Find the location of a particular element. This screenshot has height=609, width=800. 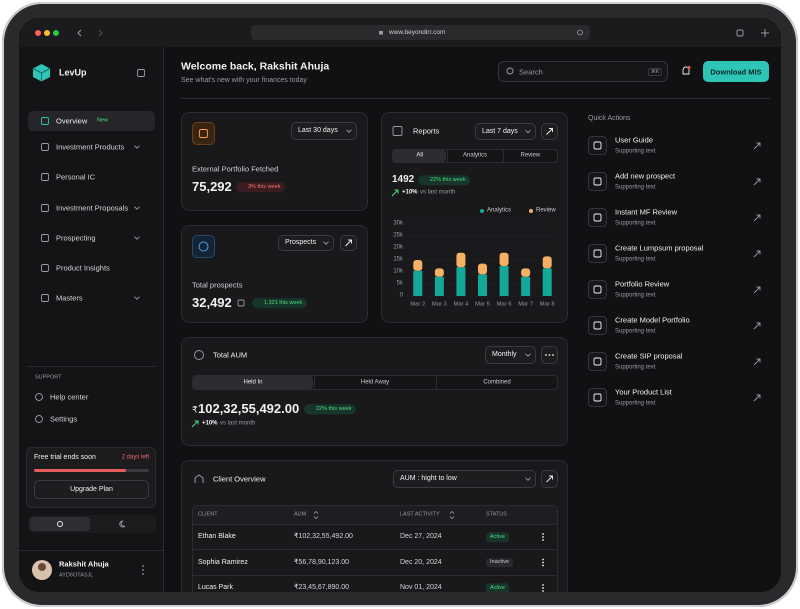

x-tick-label: Mar 8 is located at coordinates (547, 304).